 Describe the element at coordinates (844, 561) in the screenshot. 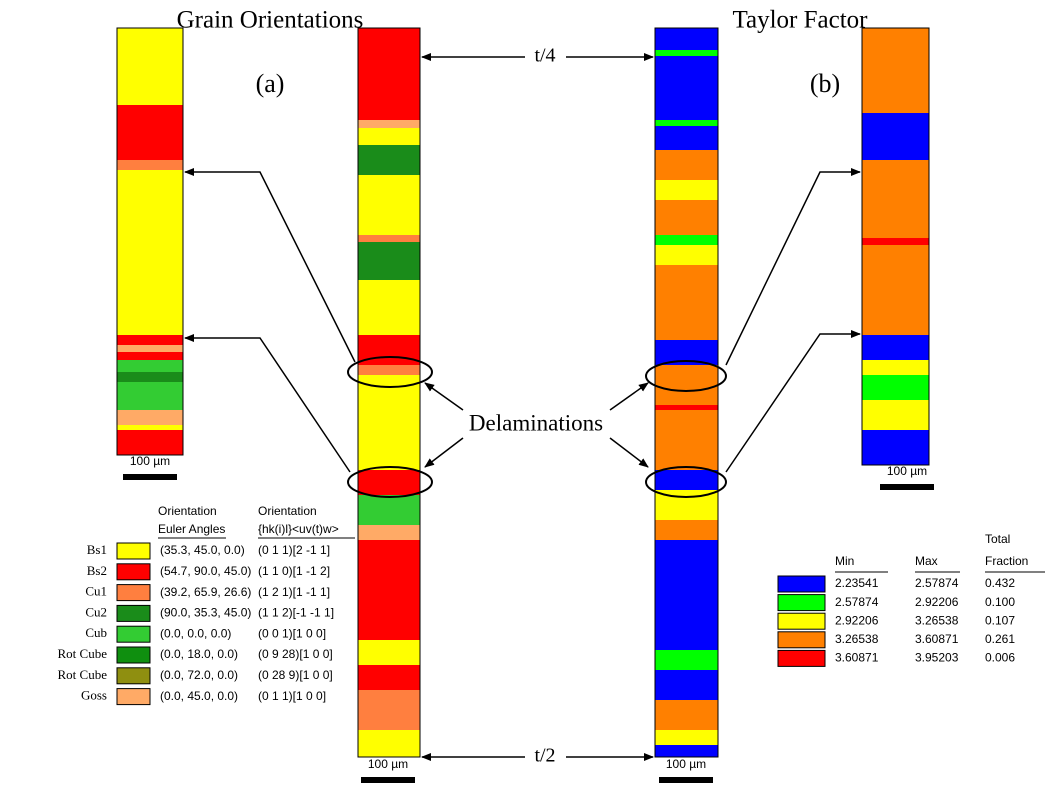

I see `taylor-header: Min` at that location.